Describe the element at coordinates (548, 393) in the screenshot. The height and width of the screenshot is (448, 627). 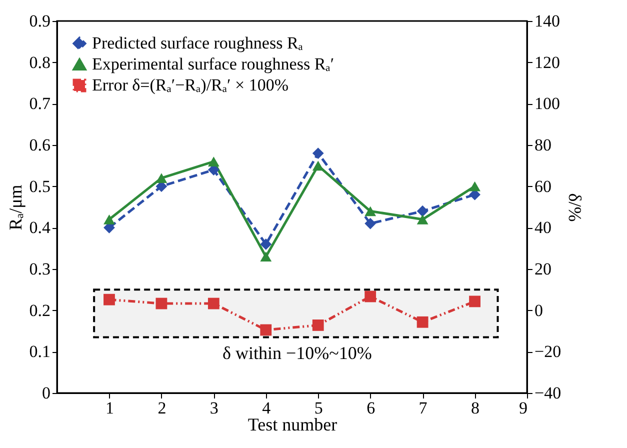
I see `y2-tick-label: −40` at that location.